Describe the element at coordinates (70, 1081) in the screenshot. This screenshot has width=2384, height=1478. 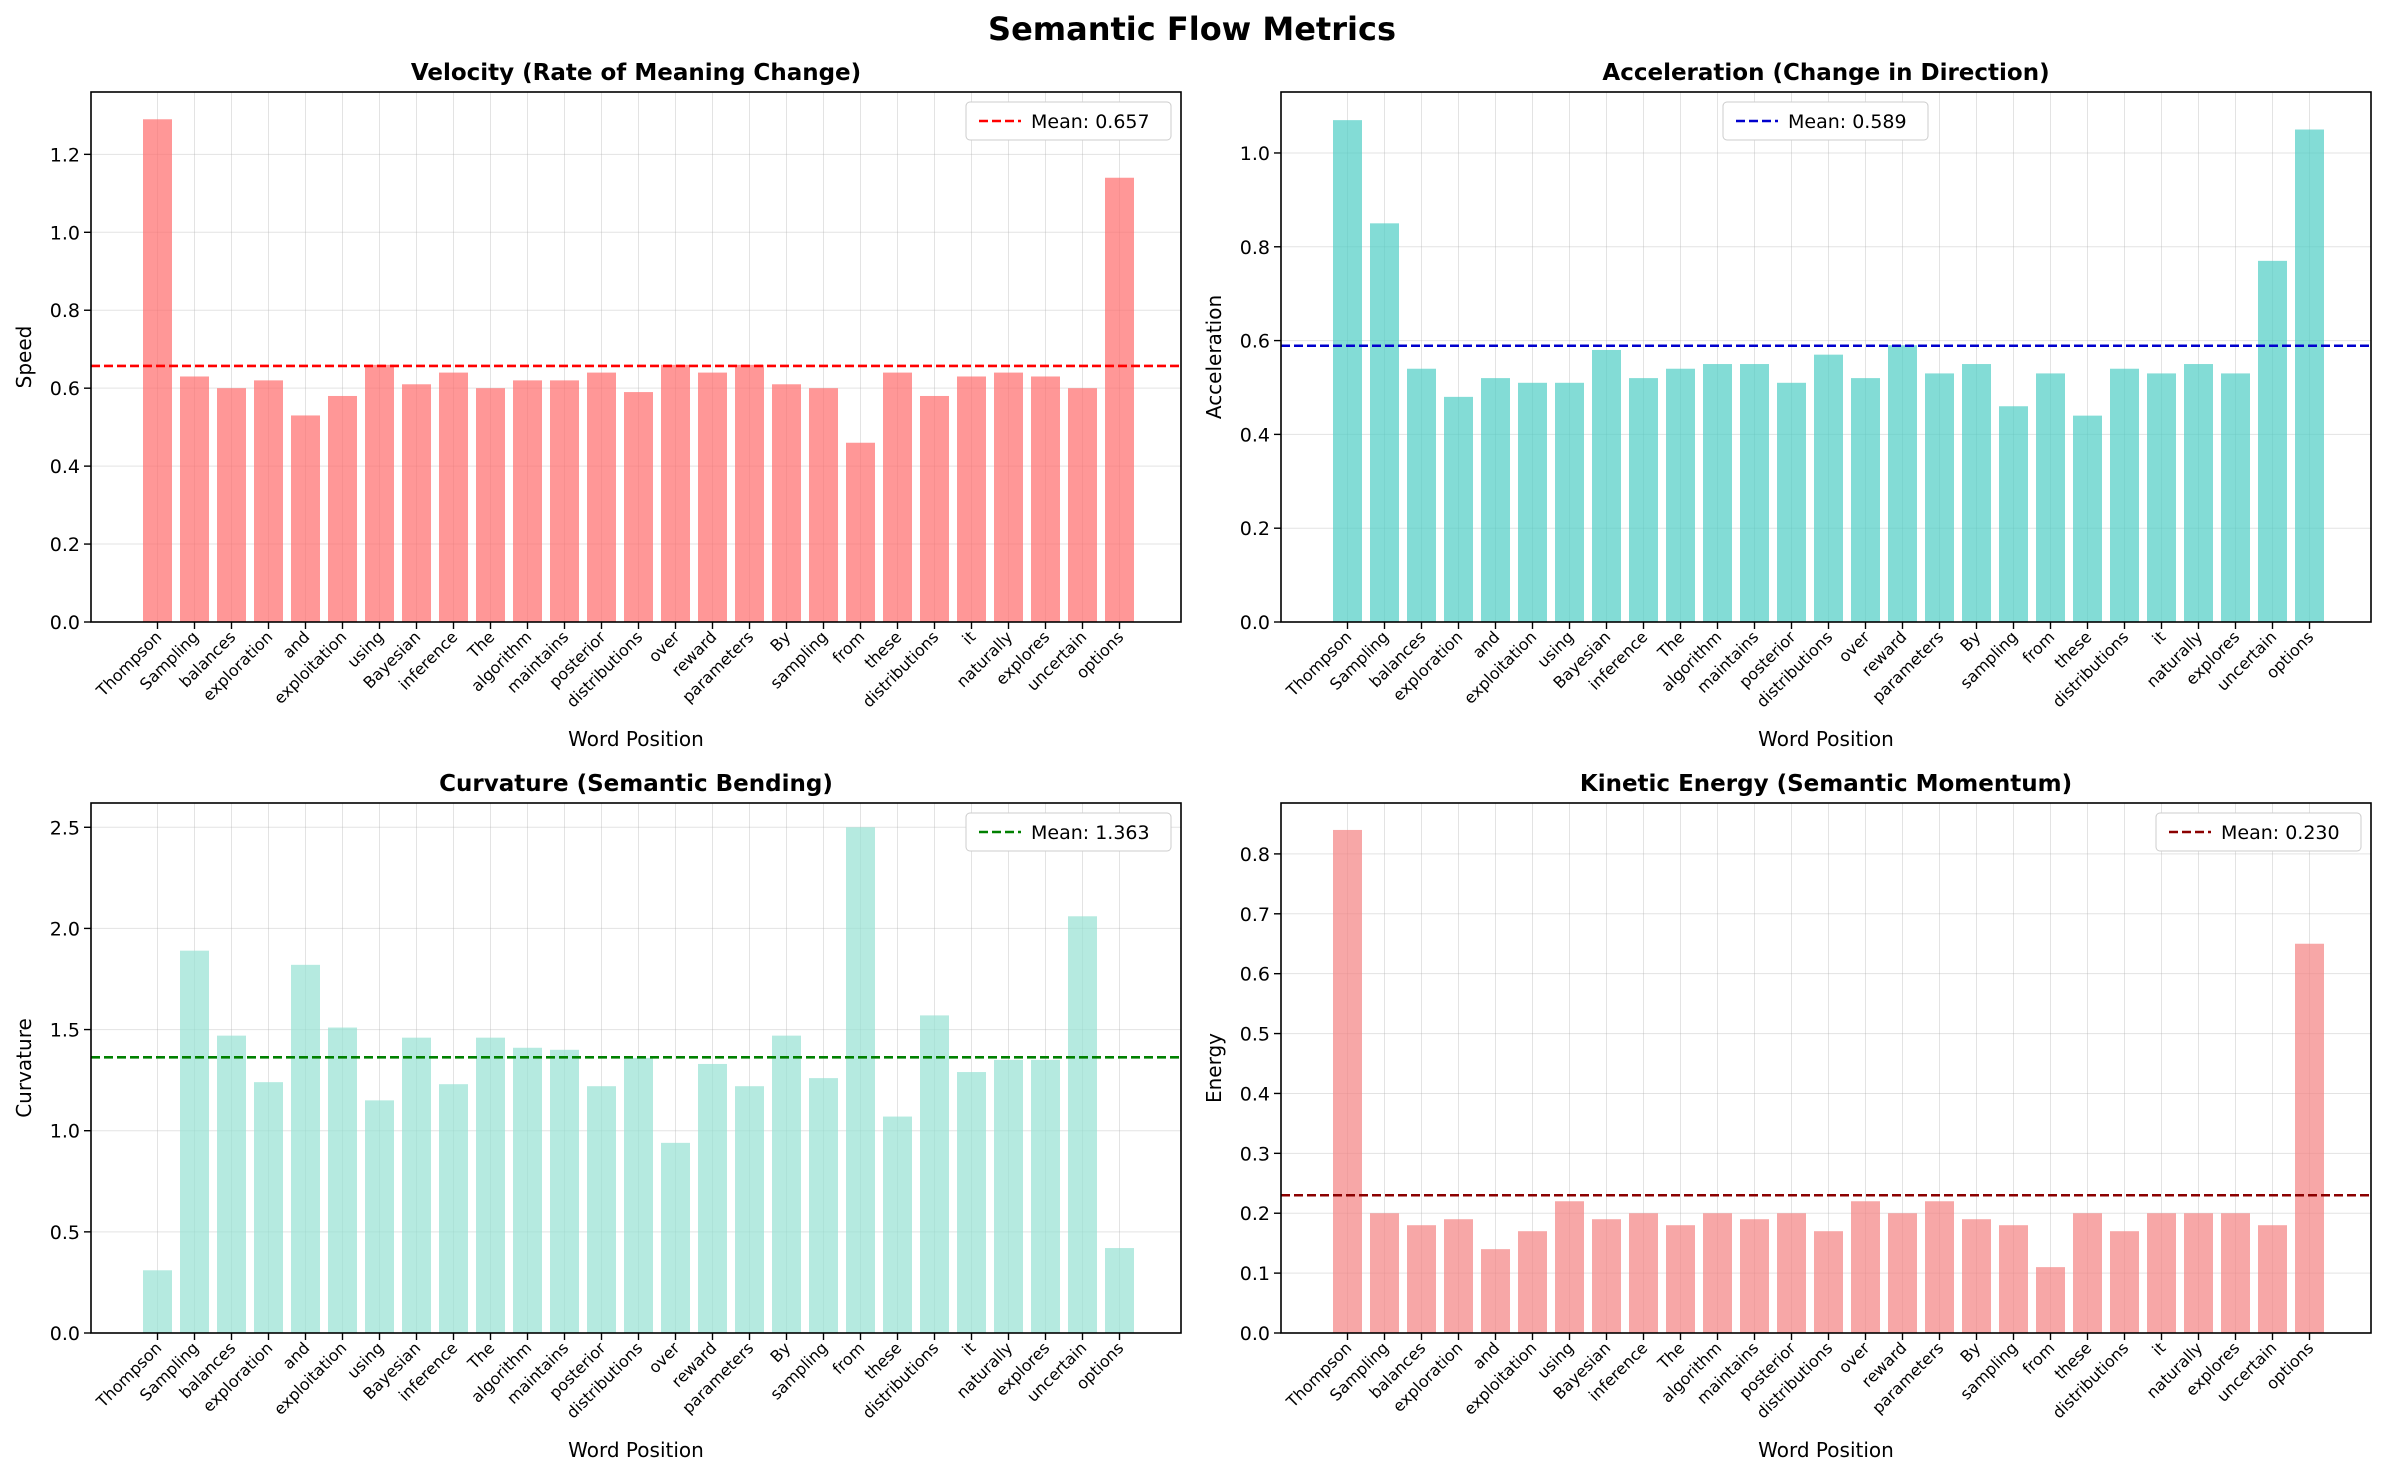
I see `y-ticks: 0.0 0.5 1.0 1.5 2.0 2.5` at that location.